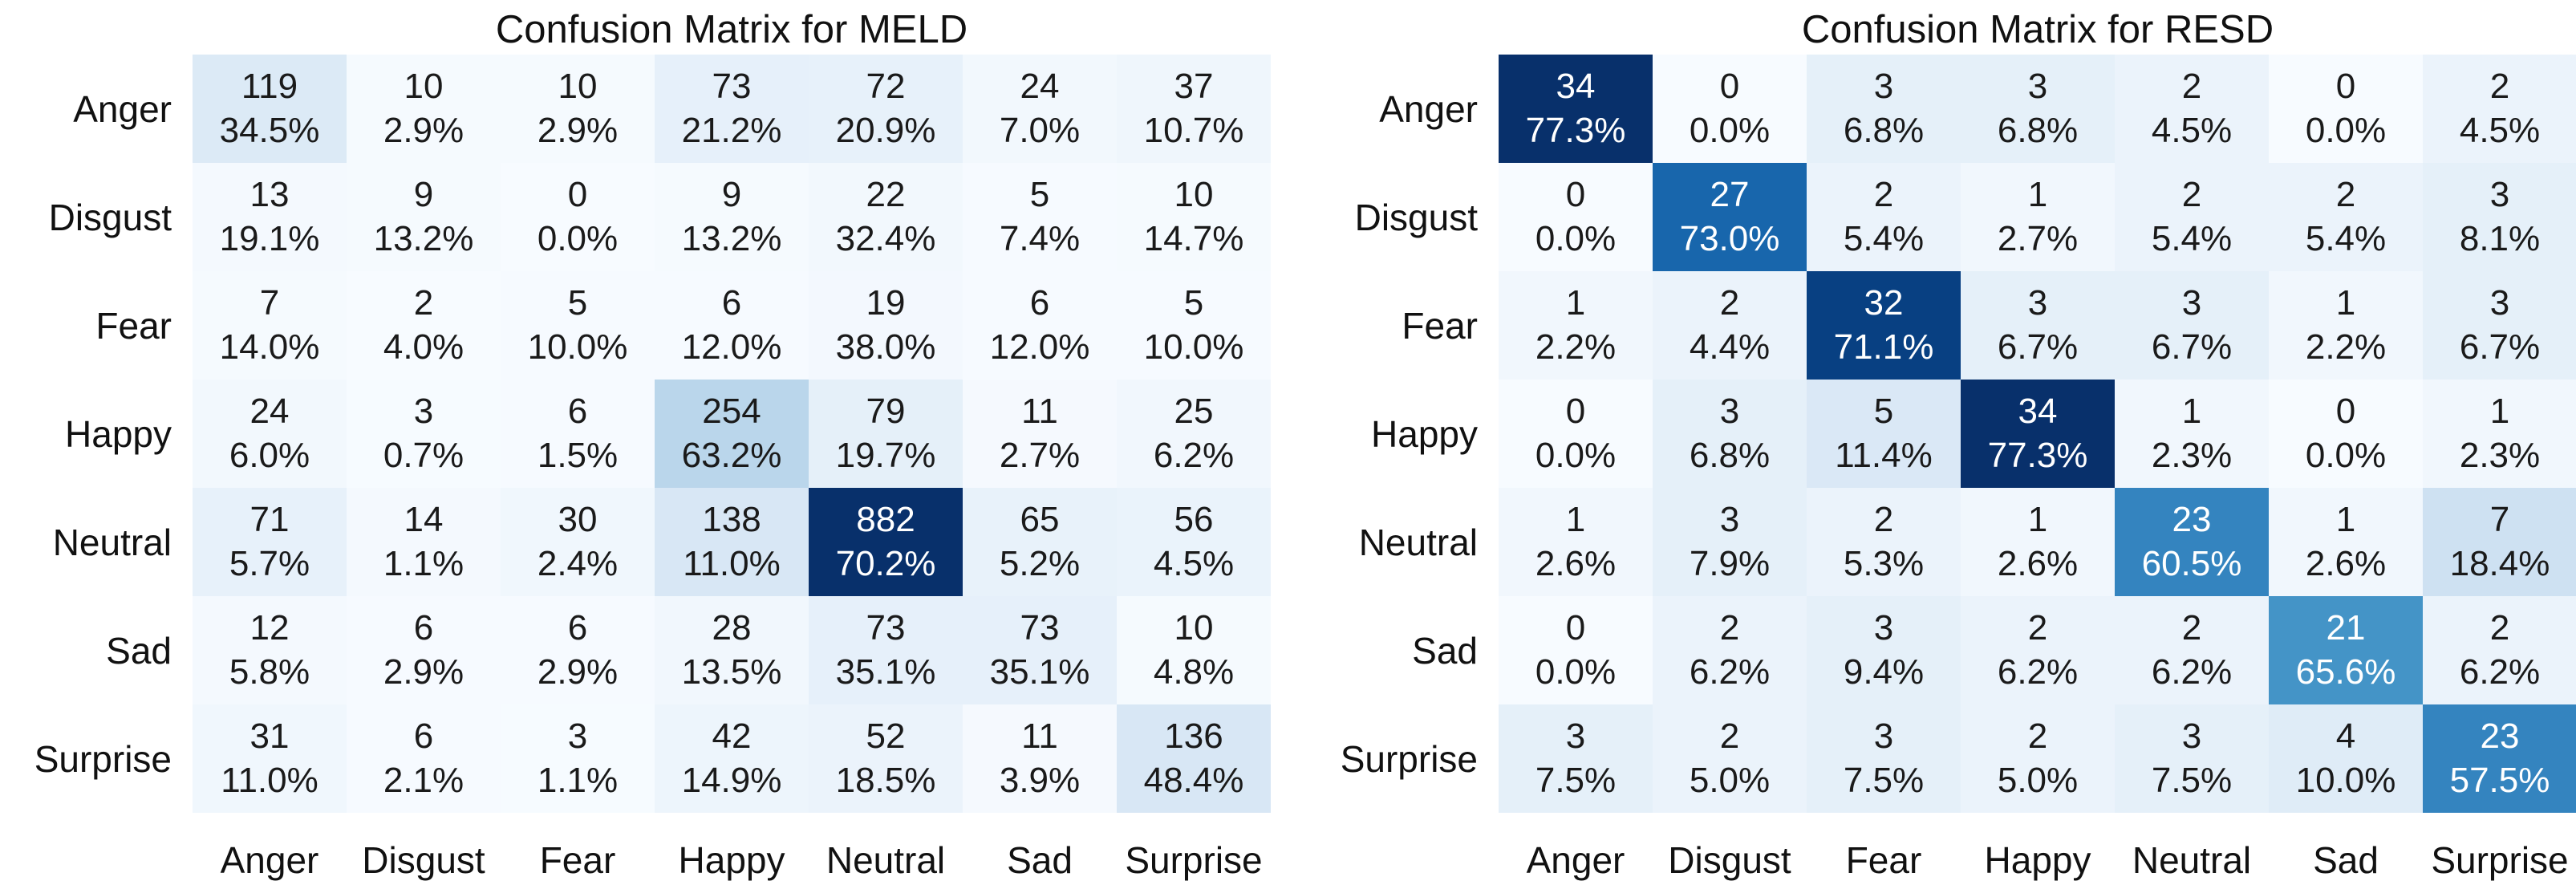 This screenshot has width=2576, height=885. What do you see at coordinates (1884, 217) in the screenshot?
I see `heatmap-cell: 2 5.4%` at bounding box center [1884, 217].